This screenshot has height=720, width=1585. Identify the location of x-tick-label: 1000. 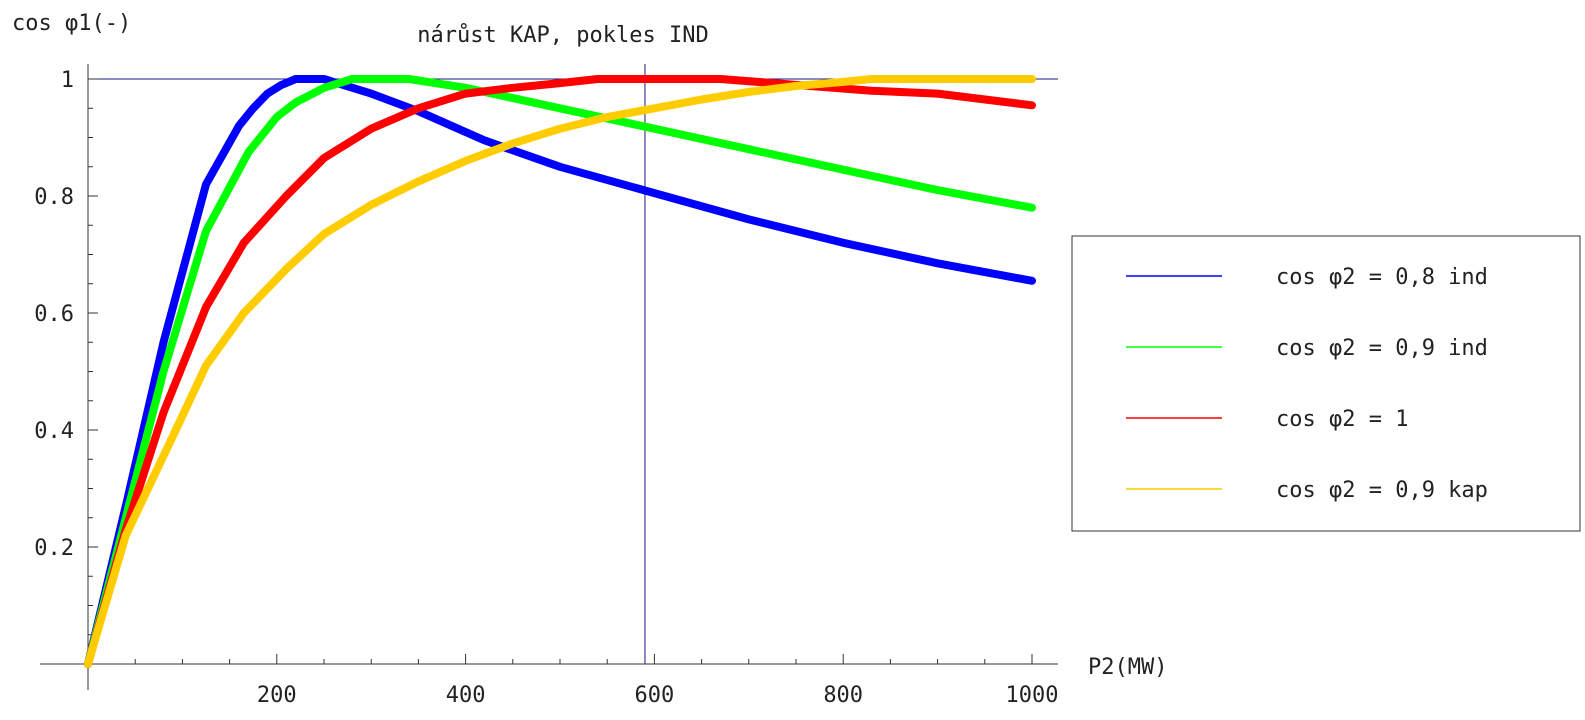
(1032, 695).